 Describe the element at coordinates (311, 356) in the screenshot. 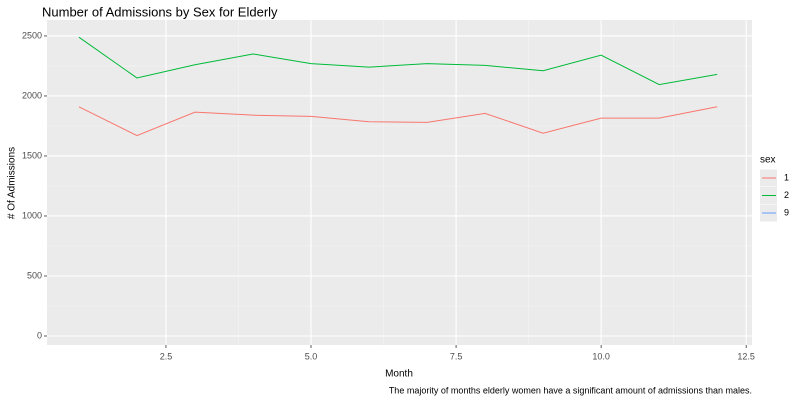

I see `x-tick-label: 5.0` at that location.